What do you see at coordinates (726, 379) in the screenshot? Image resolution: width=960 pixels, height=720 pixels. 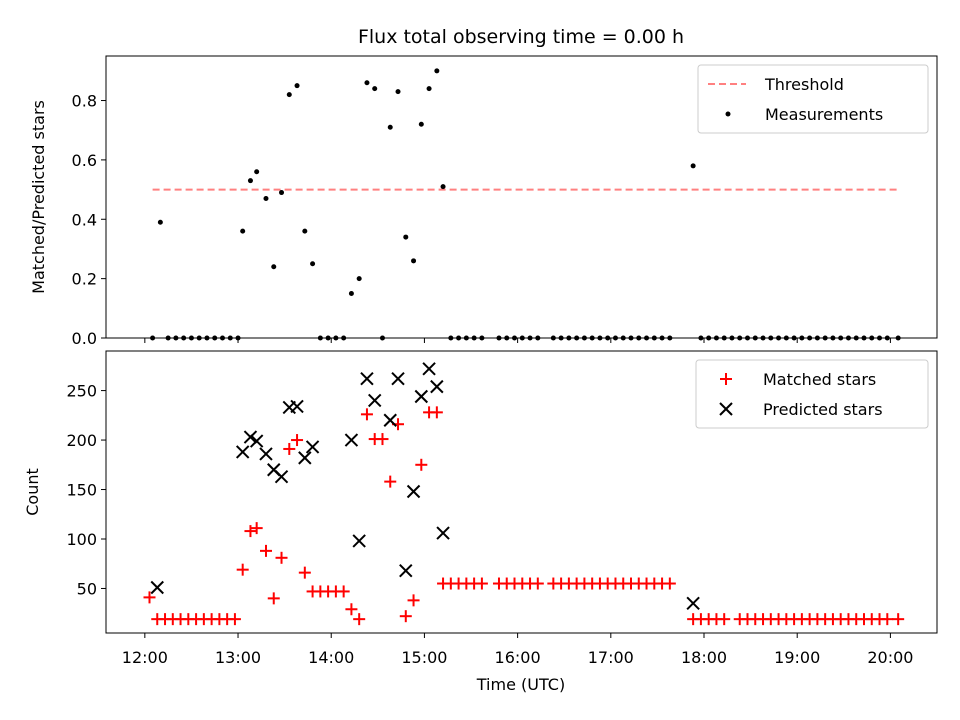 I see `matched-legend-swatch` at bounding box center [726, 379].